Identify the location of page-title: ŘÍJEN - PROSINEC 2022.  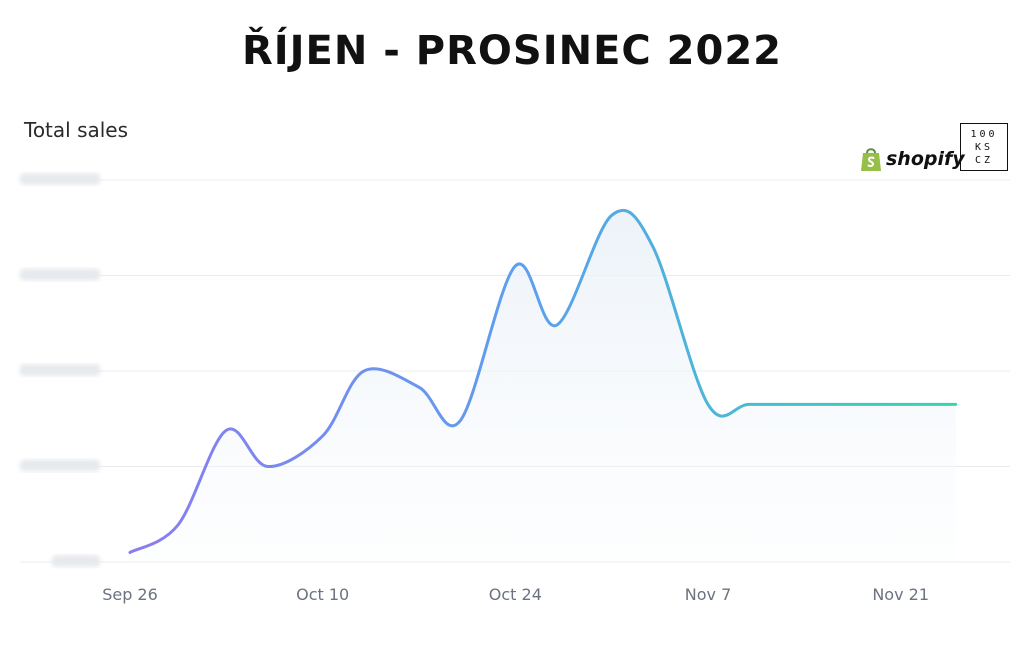
(512, 51).